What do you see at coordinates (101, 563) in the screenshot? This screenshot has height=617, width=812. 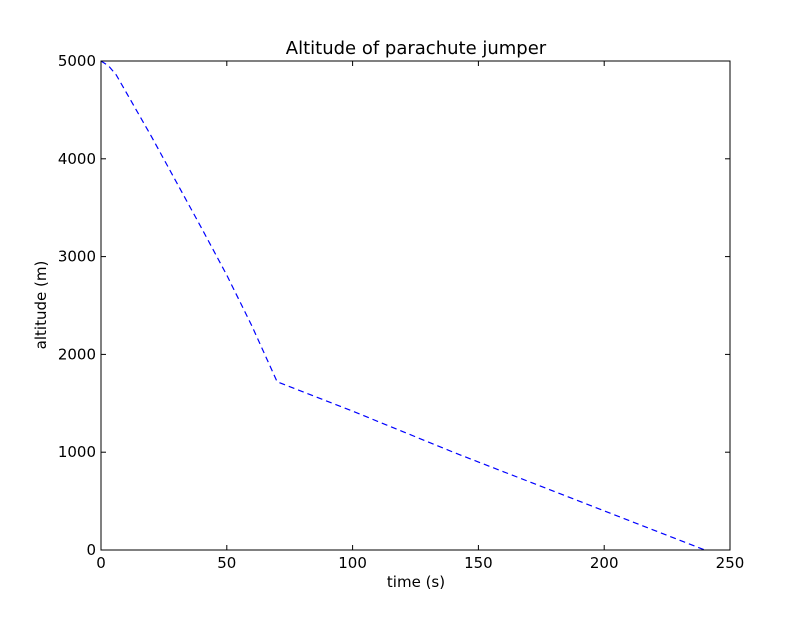 I see `x-tick-label: 0` at bounding box center [101, 563].